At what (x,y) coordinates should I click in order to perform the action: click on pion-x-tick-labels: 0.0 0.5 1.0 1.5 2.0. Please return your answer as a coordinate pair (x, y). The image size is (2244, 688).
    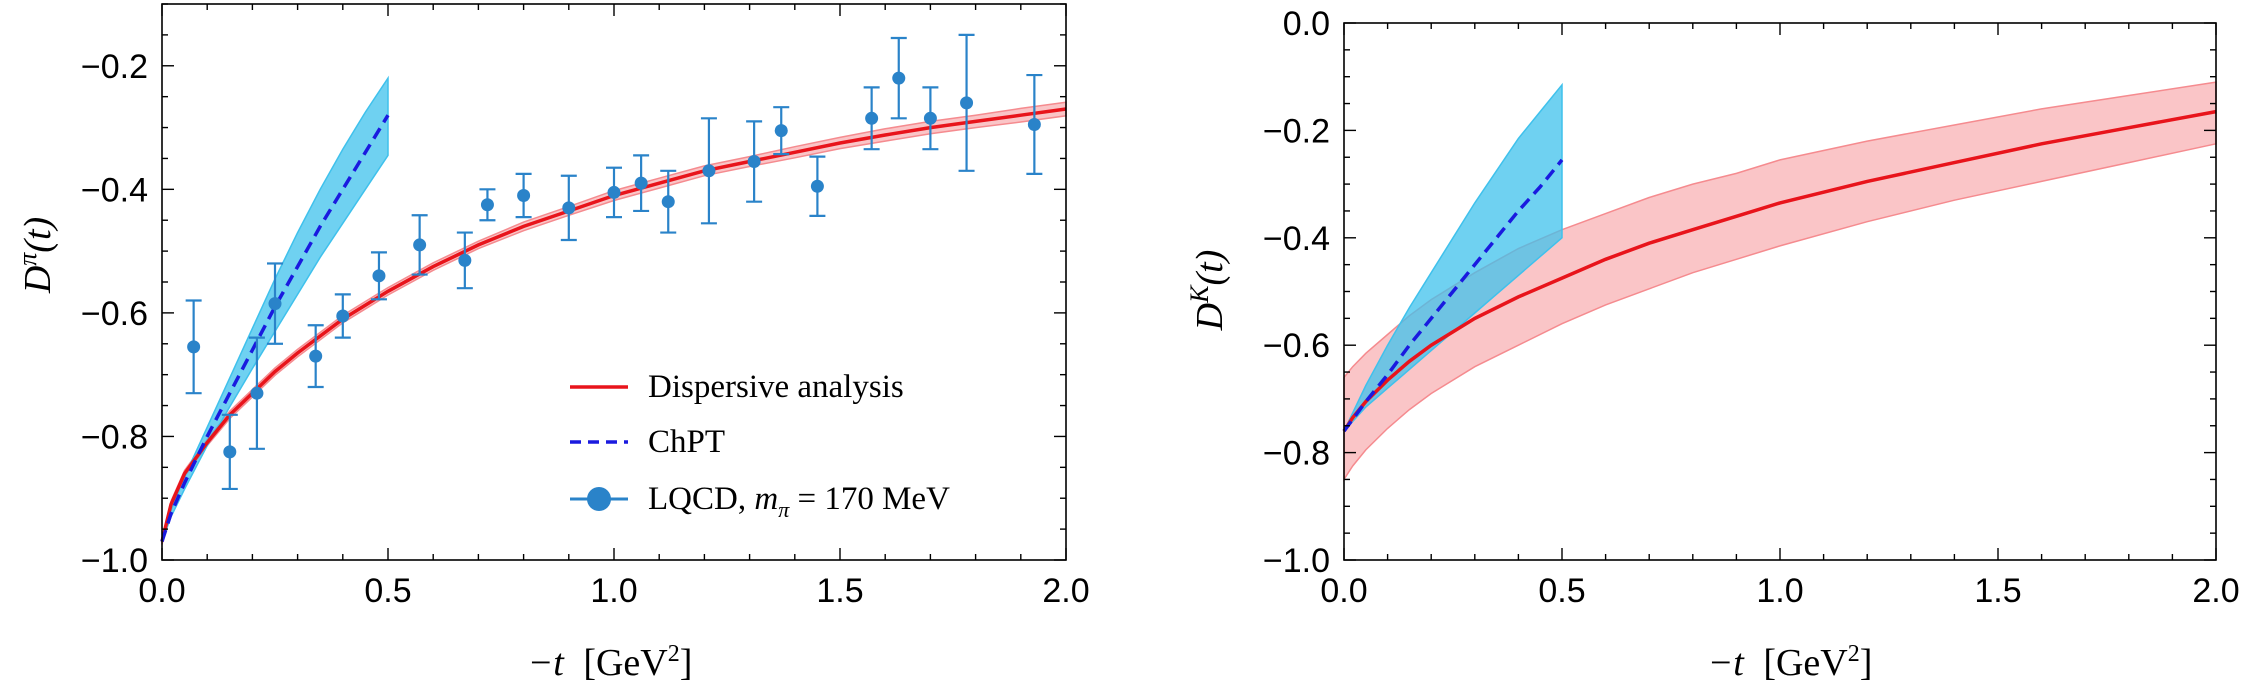
    Looking at the image, I should click on (613, 591).